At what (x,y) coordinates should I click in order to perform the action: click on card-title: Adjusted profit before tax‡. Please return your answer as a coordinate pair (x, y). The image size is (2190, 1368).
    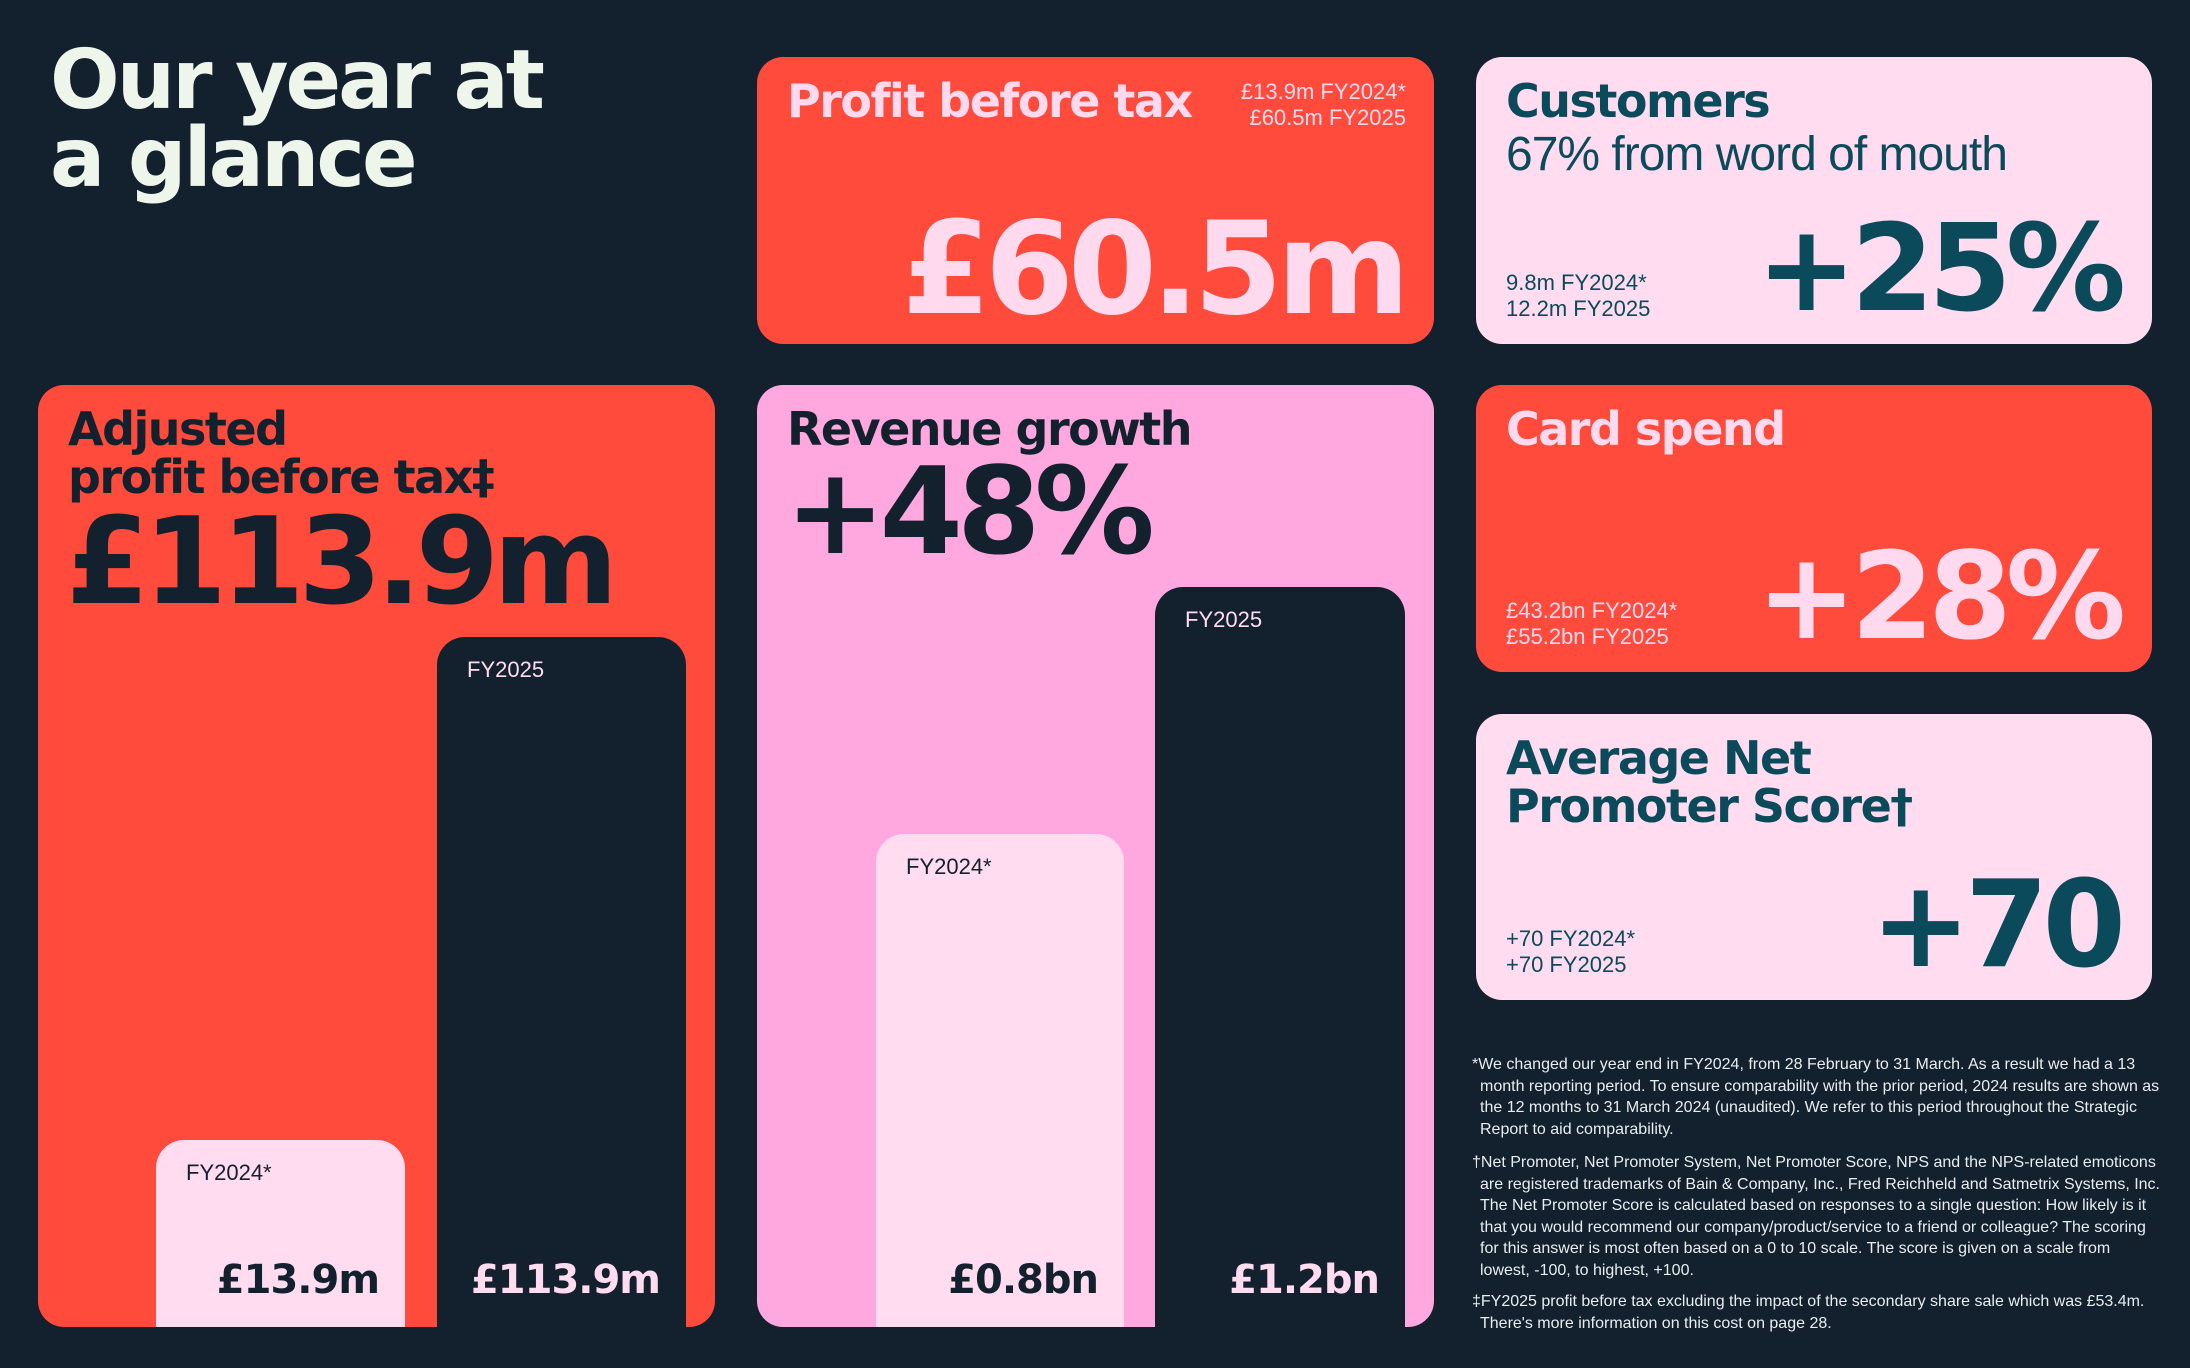
    Looking at the image, I should click on (281, 453).